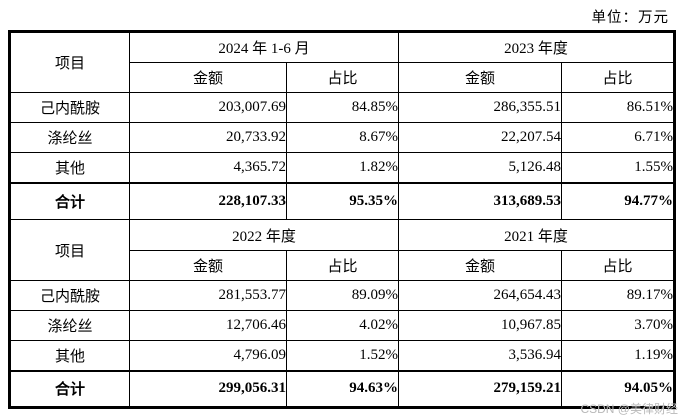 This screenshot has height=418, width=681. I want to click on ratio-cell: 1.19%, so click(618, 355).